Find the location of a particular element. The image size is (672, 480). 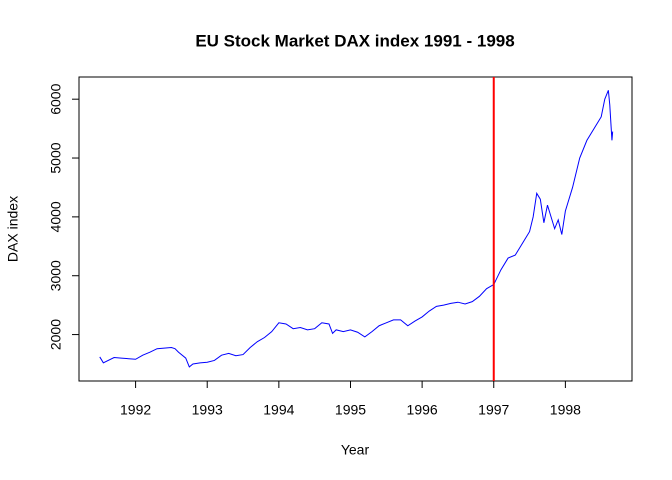

x-tick-label: 1997 is located at coordinates (493, 410).